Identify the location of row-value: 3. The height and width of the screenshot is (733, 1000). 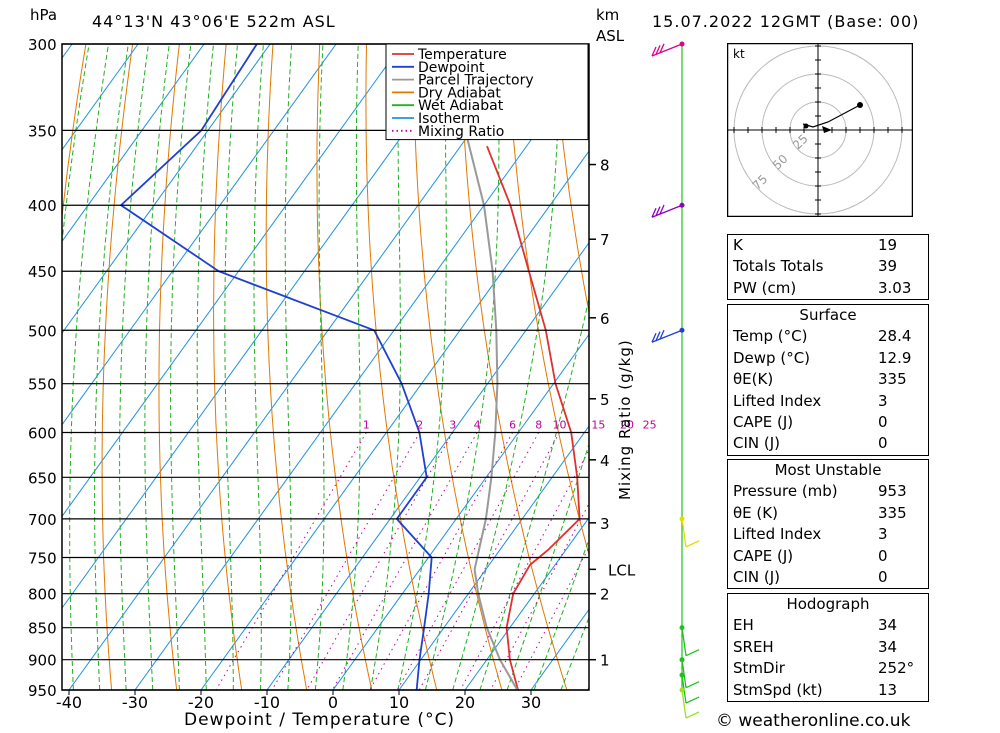
(883, 534).